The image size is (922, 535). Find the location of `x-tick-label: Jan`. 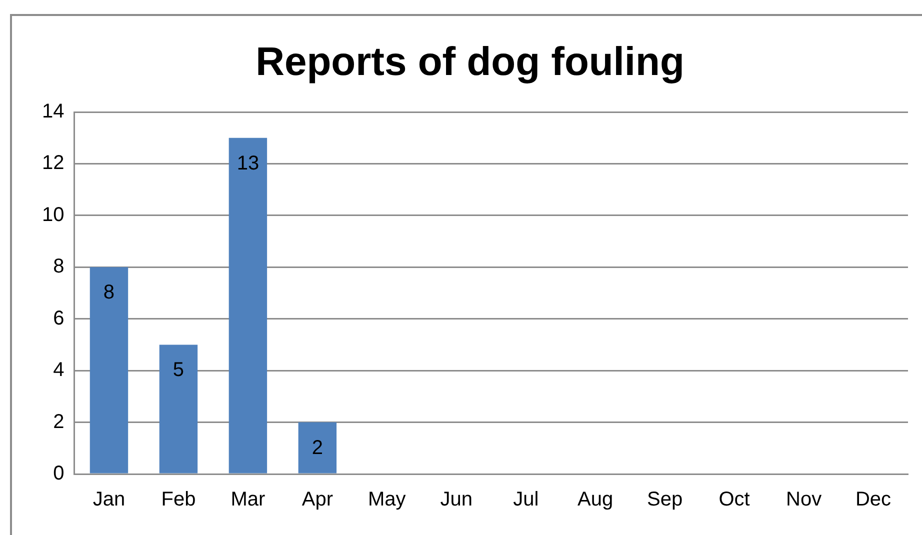

x-tick-label: Jan is located at coordinates (109, 499).